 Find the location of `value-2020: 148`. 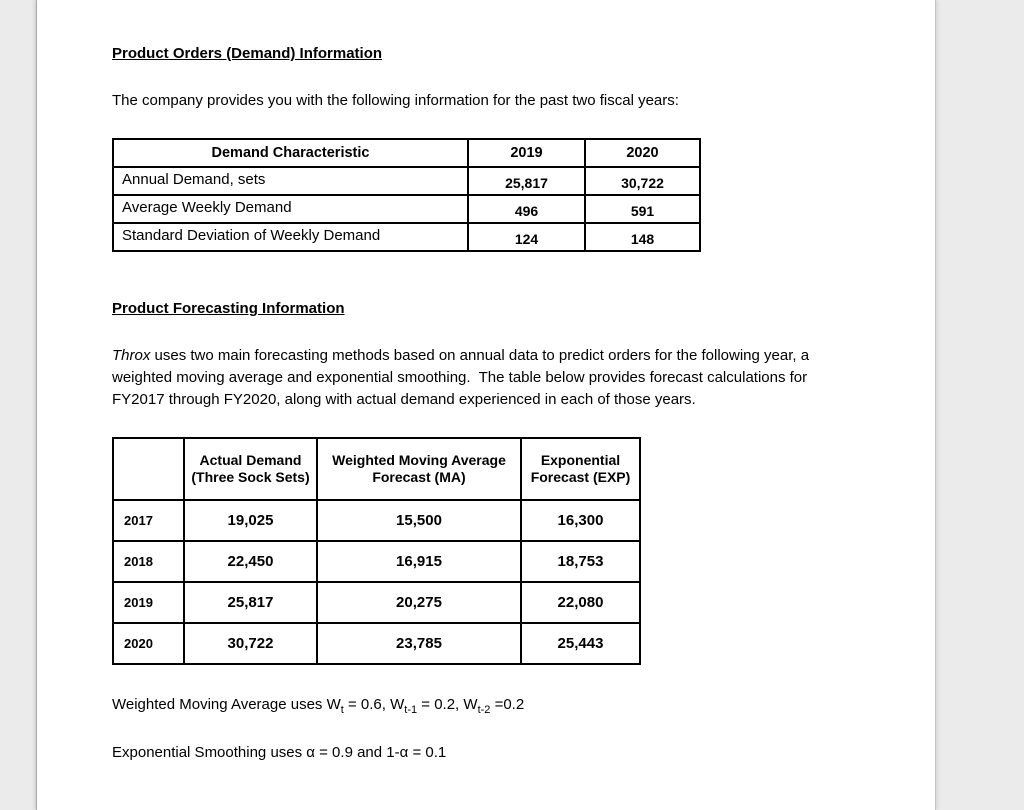

value-2020: 148 is located at coordinates (642, 237).